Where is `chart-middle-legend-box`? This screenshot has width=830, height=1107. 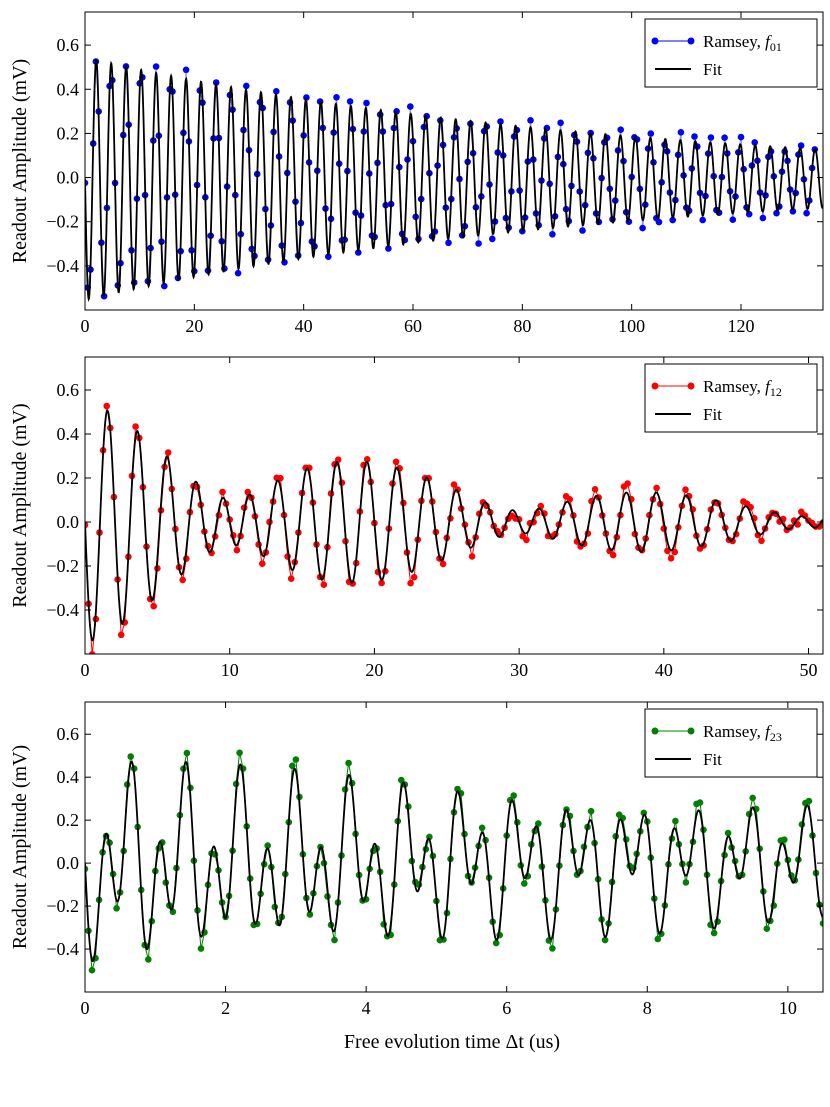
chart-middle-legend-box is located at coordinates (731, 398).